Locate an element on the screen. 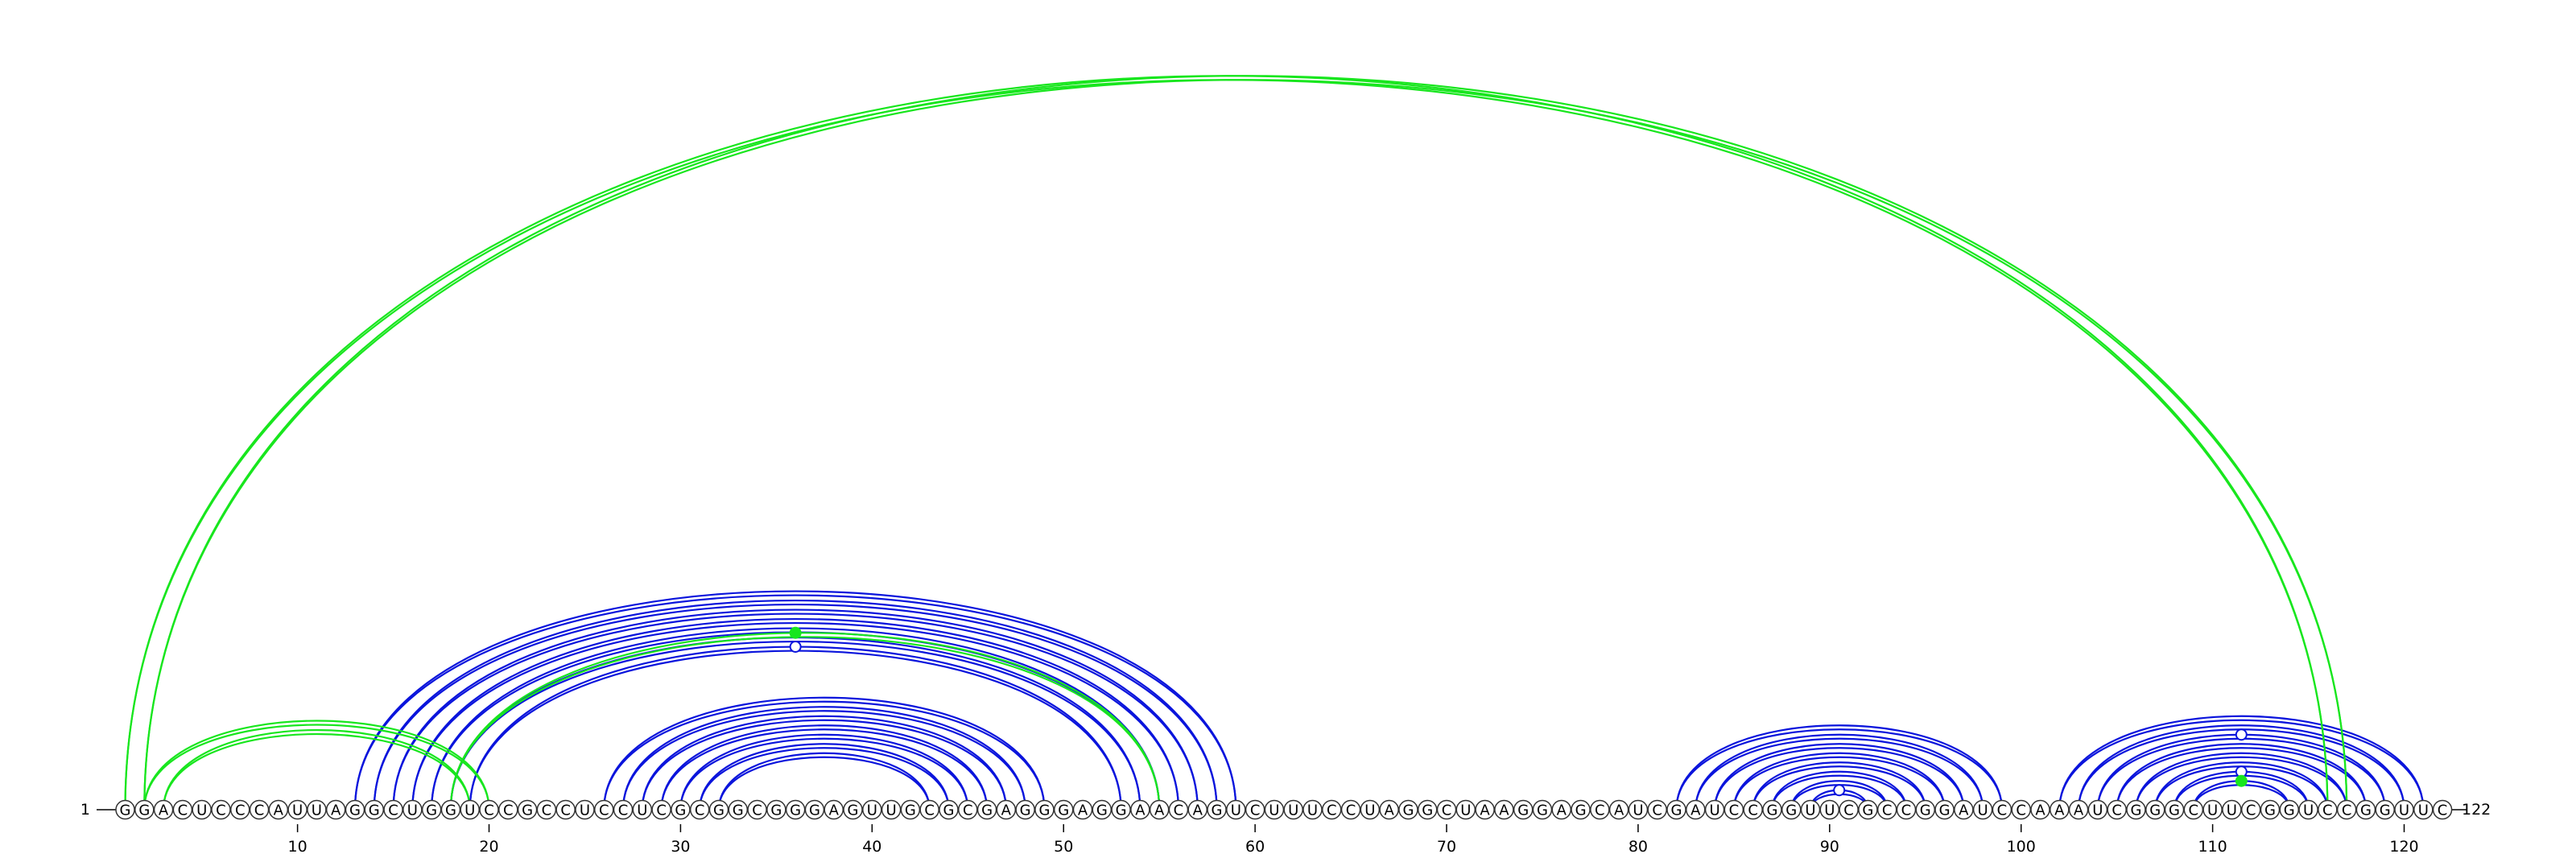 This screenshot has height=858, width=2576. position-axis: 10 20 30 40 50 60 70 80 90 100 110 120 is located at coordinates (1353, 840).